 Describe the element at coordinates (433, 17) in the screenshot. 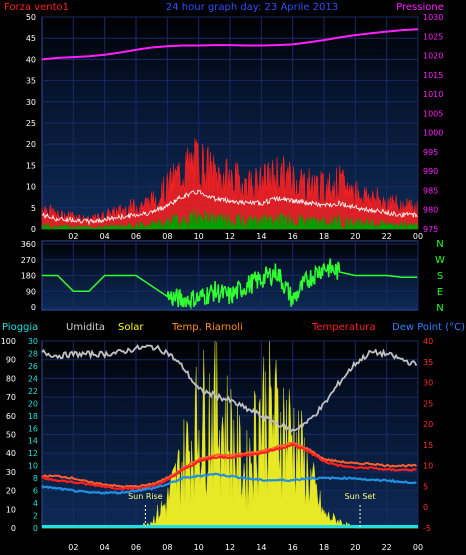

I see `y-tick-label: 1030` at that location.